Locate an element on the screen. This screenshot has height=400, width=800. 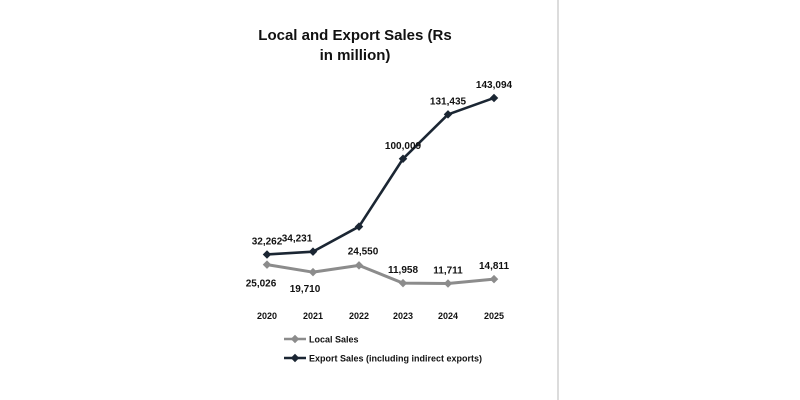
local-sales-data-label-2025: 14,811 is located at coordinates (494, 266).